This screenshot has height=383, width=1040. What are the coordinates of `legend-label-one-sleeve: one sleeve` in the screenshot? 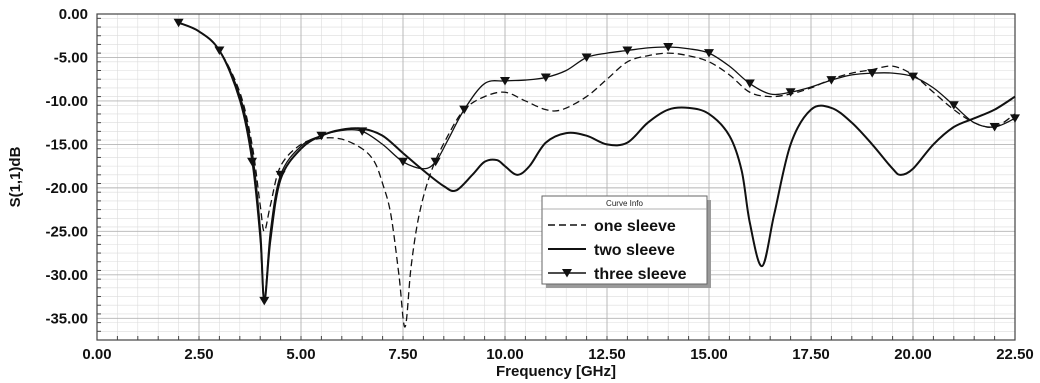 It's located at (635, 226).